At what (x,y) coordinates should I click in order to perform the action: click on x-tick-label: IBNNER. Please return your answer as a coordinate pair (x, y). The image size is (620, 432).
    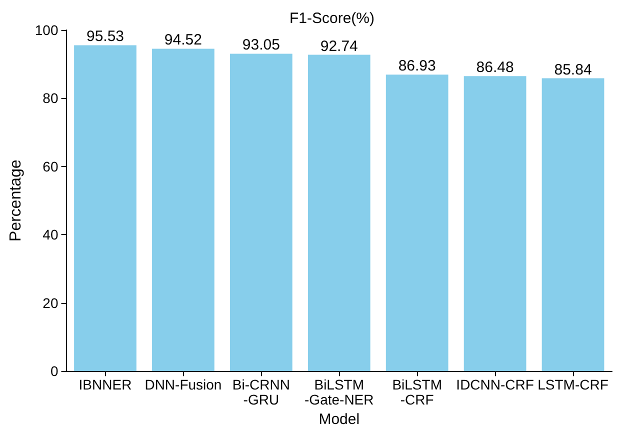
    Looking at the image, I should click on (105, 384).